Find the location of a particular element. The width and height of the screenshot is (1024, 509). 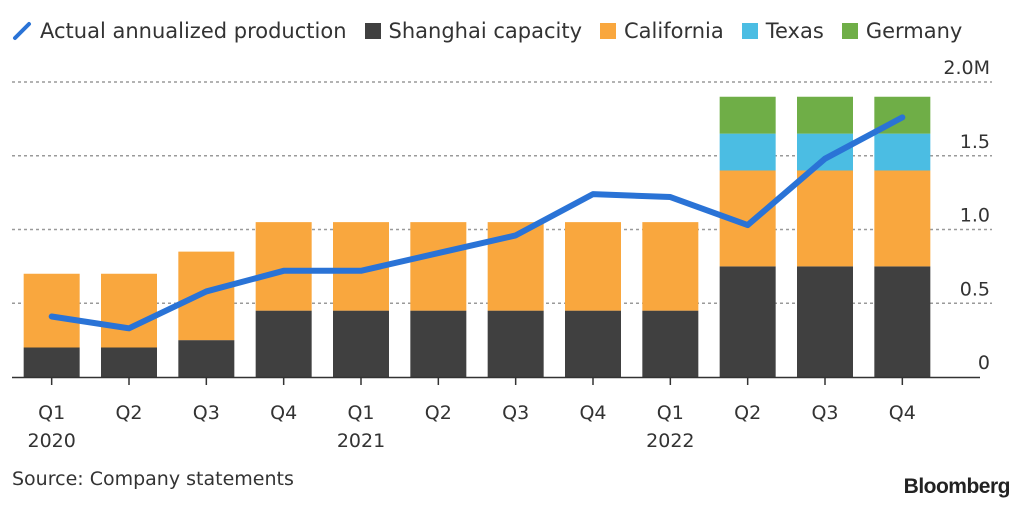

legend-item-texas: Texas is located at coordinates (782, 31).